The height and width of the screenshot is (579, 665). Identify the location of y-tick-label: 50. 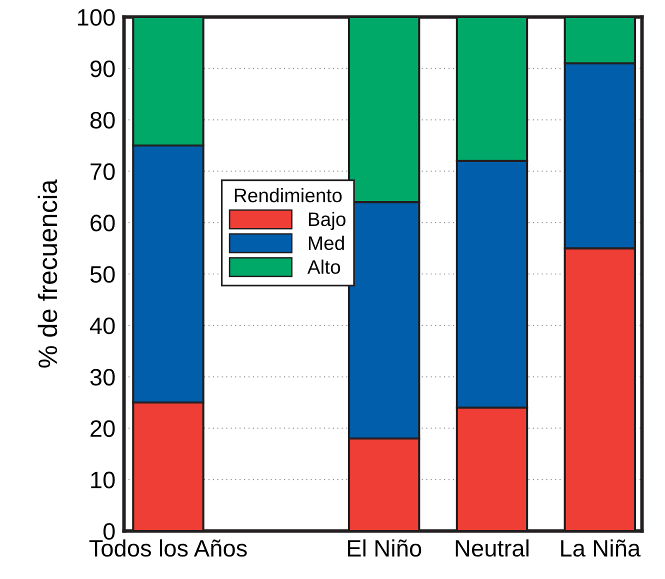
(102, 274).